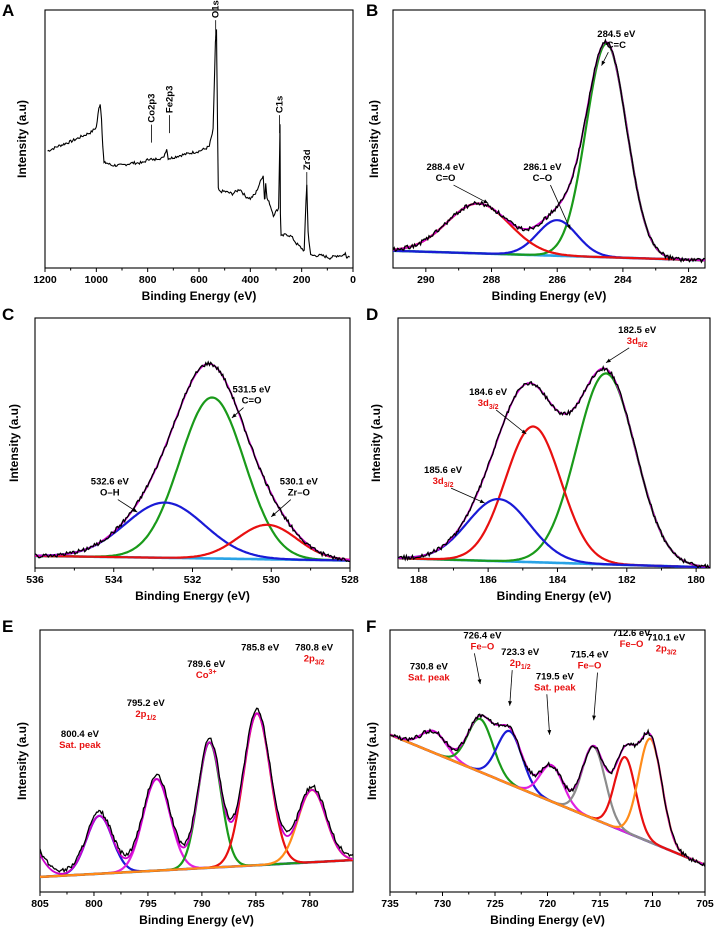 The image size is (714, 930). What do you see at coordinates (616, 34) in the screenshot?
I see `peak-energy-label: 284.5 eV` at bounding box center [616, 34].